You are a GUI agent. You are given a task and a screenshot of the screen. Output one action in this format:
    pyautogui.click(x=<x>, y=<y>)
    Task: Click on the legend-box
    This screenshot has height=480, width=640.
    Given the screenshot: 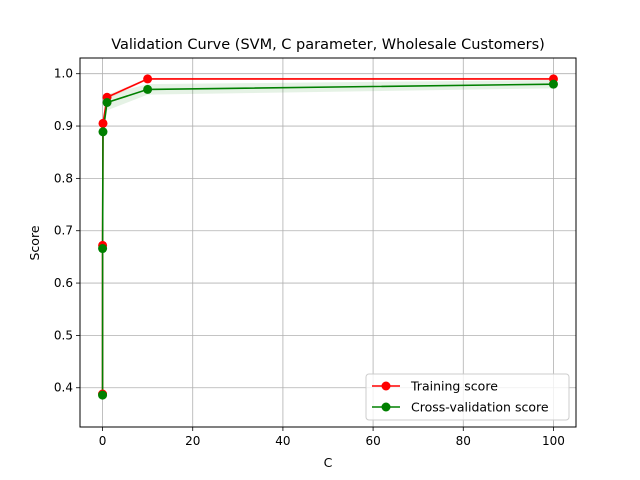 What is the action you would take?
    pyautogui.click(x=467, y=397)
    